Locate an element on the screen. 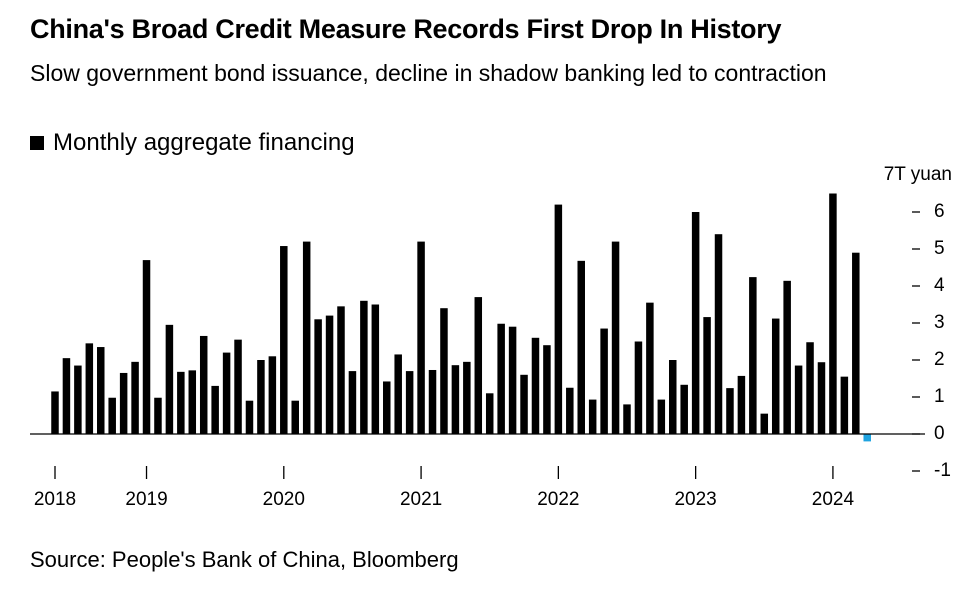 Image resolution: width=971 pixels, height=604 pixels. y-tick-label: -1 is located at coordinates (942, 470).